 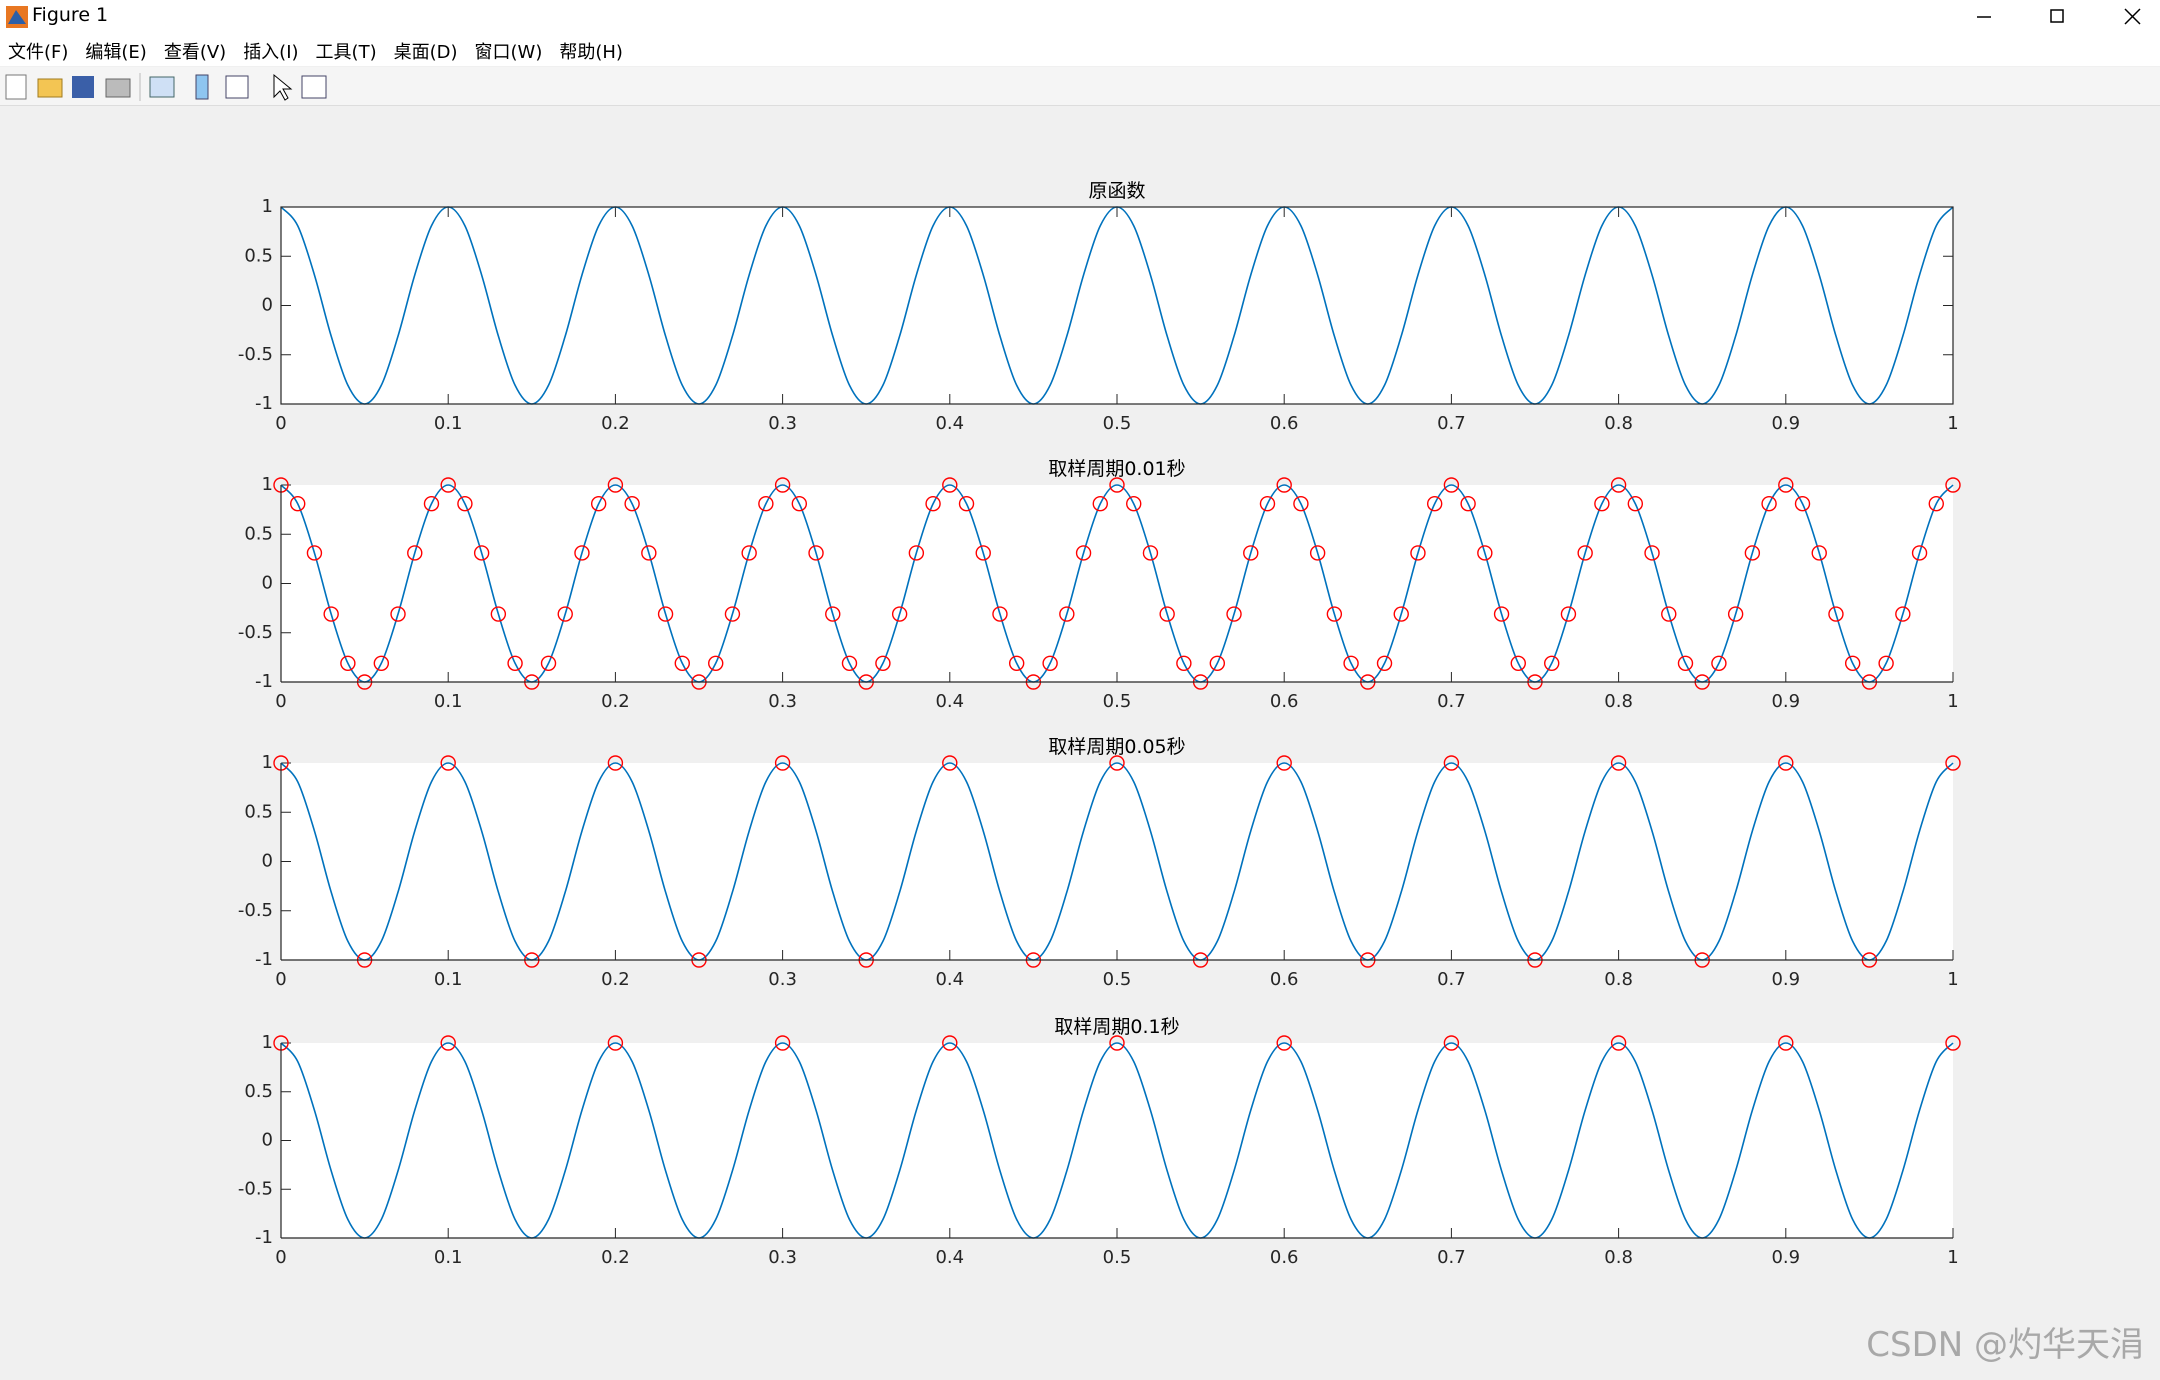 What do you see at coordinates (1117, 583) in the screenshot?
I see `axes-background` at bounding box center [1117, 583].